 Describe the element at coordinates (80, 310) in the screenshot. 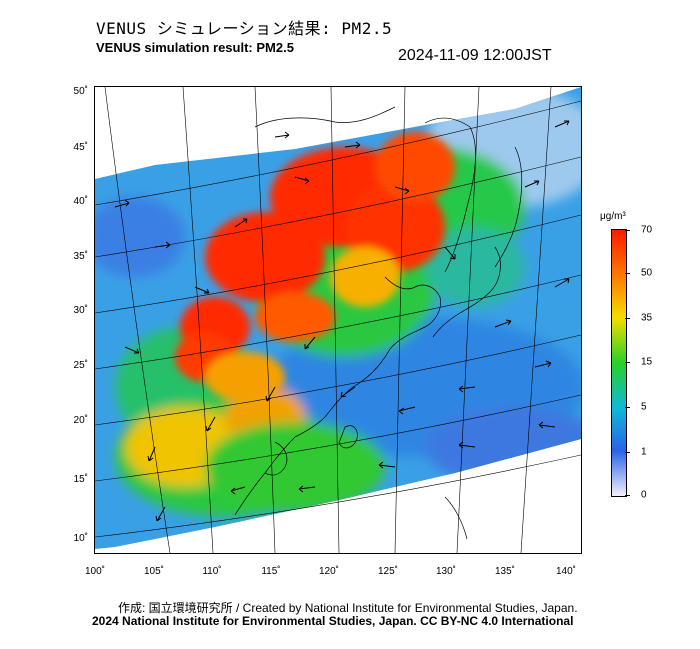

I see `lat-tick-label: 30˚` at that location.